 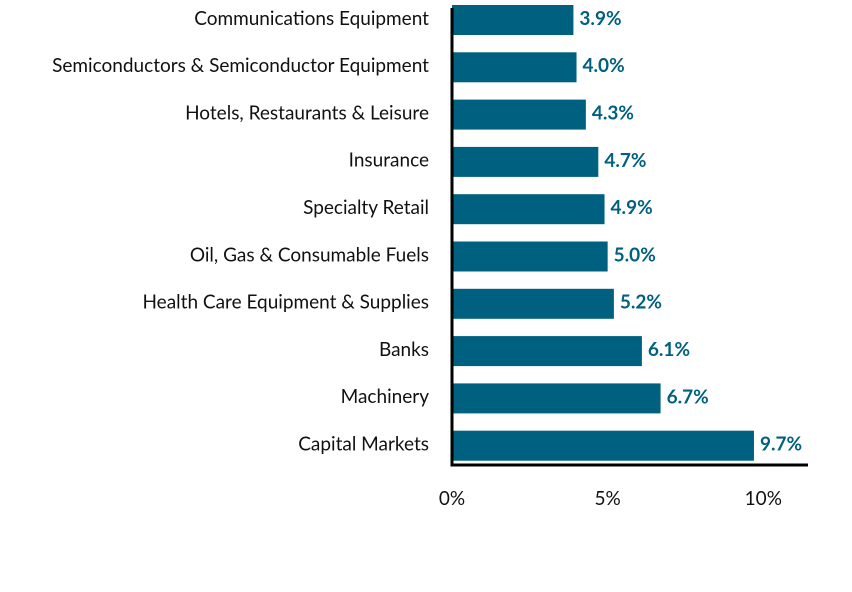 I want to click on value-label: 6.7%, so click(x=688, y=396).